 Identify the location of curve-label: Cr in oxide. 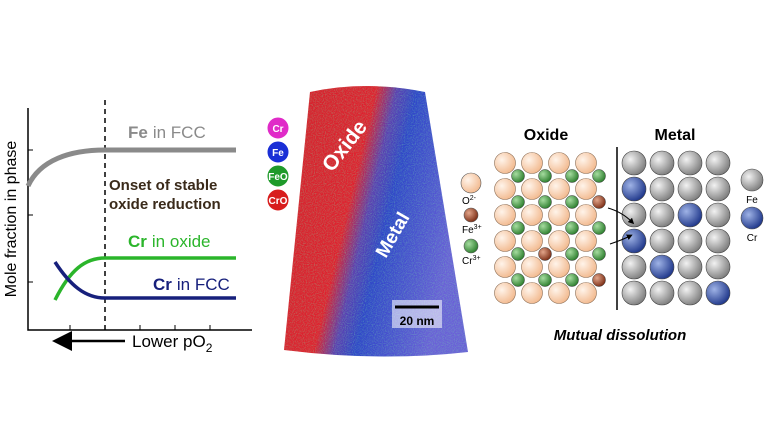
(169, 241).